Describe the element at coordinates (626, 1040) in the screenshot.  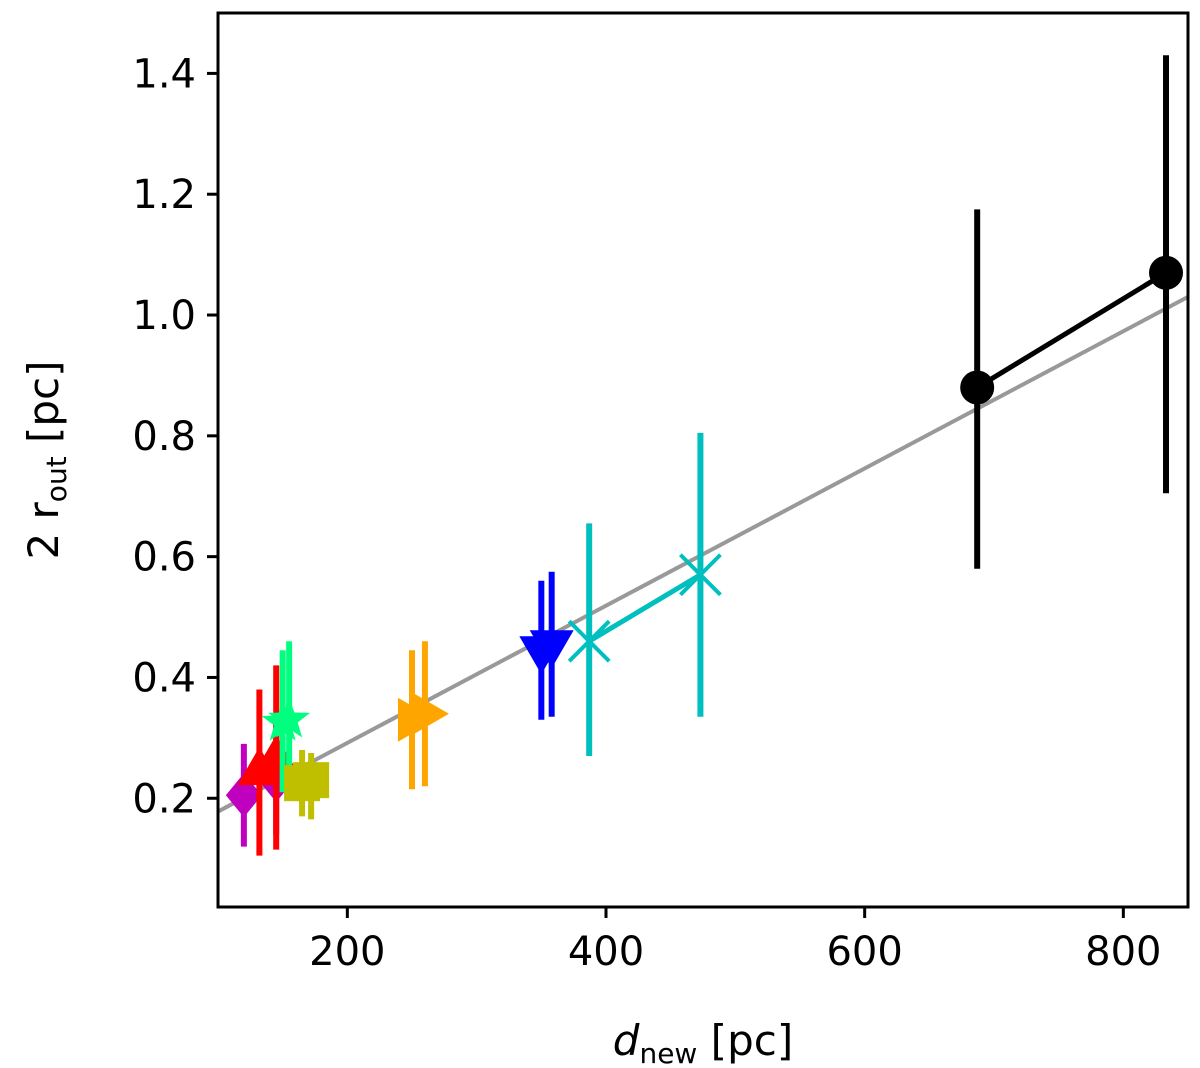
I see `x-axis-label-main: d` at that location.